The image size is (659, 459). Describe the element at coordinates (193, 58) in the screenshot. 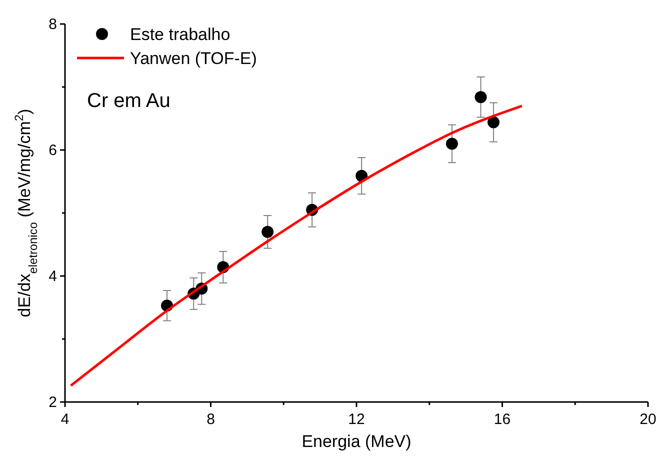

I see `legend-label: Yanwen (TOF-E)` at that location.